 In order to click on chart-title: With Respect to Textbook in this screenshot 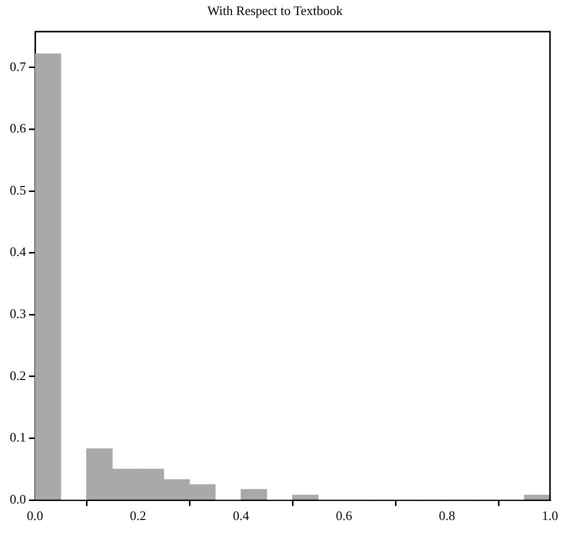, I will do `click(275, 10)`.